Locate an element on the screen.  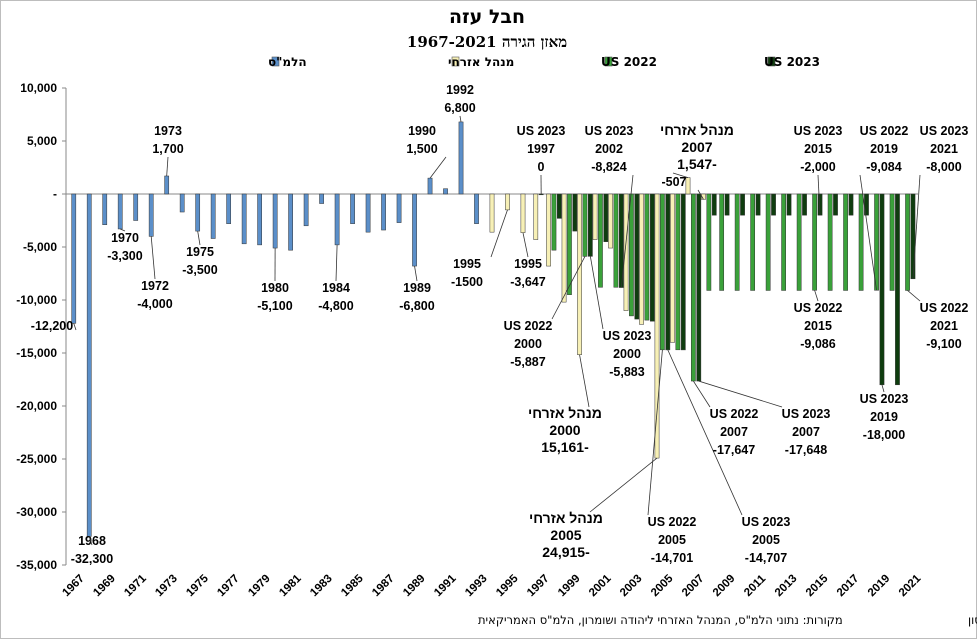
x-tick-label: 2003 is located at coordinates (631, 586).